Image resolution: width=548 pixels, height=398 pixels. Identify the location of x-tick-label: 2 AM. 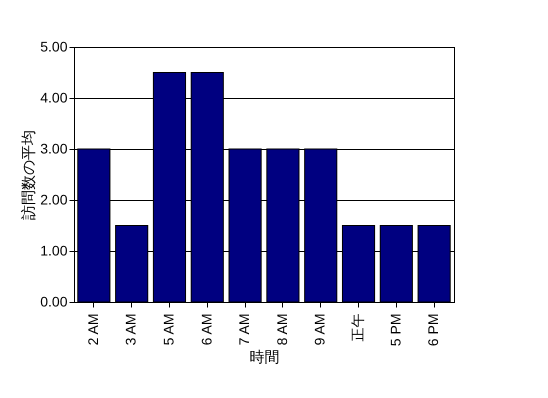
(92, 330).